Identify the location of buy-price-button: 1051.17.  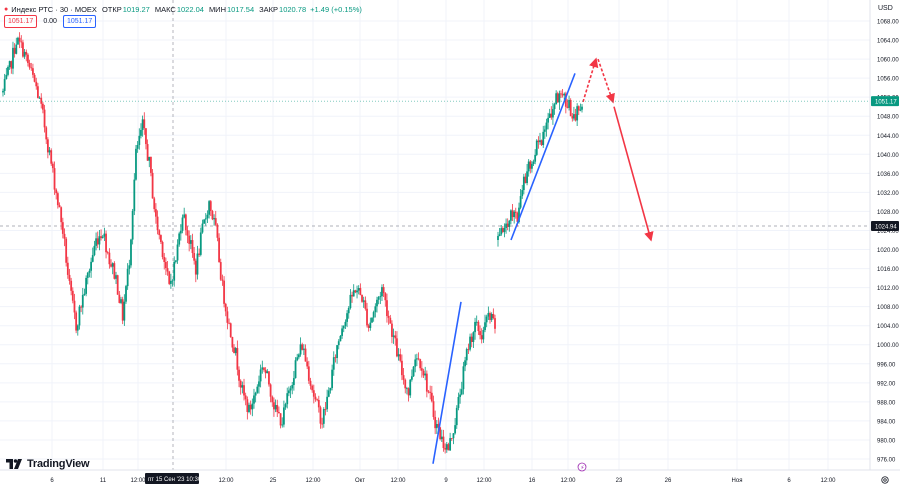
(79, 21).